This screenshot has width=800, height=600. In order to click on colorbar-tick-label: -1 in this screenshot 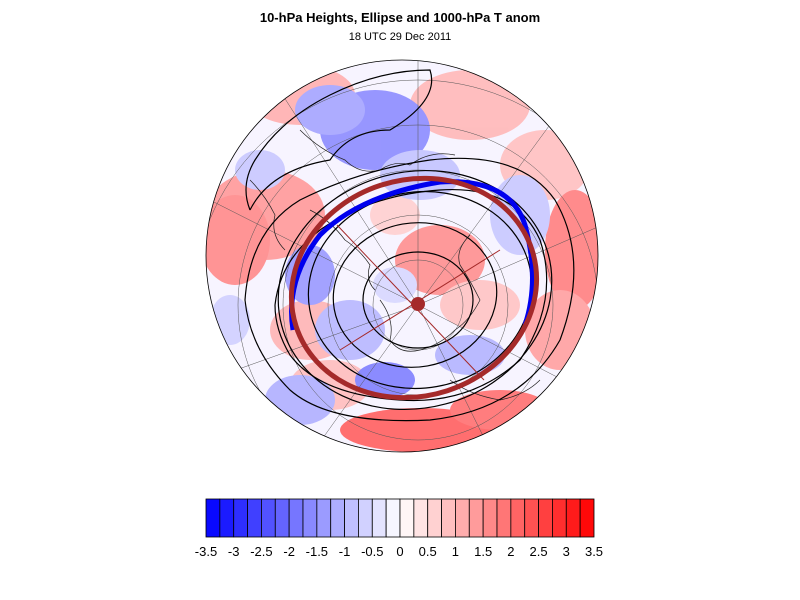, I will do `click(344, 551)`.